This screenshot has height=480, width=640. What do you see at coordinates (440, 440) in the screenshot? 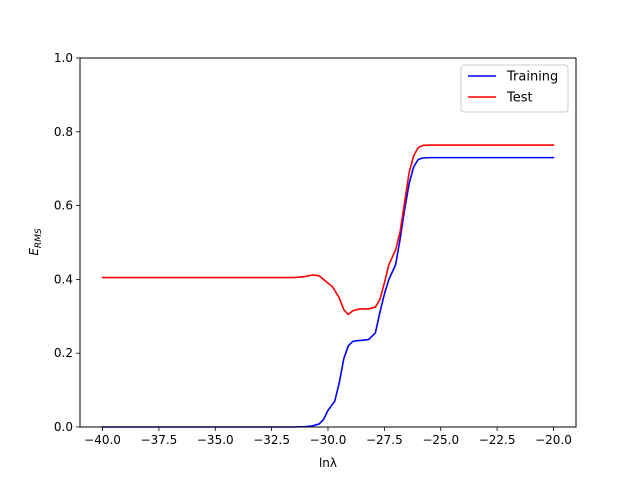
I see `x-tick-label: −25.0` at bounding box center [440, 440].